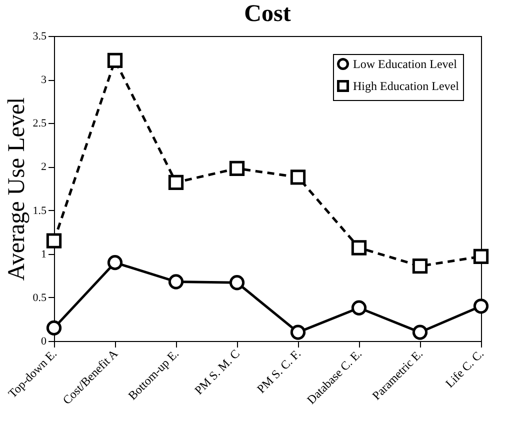  What do you see at coordinates (44, 342) in the screenshot?
I see `y-tick-label: 0` at bounding box center [44, 342].